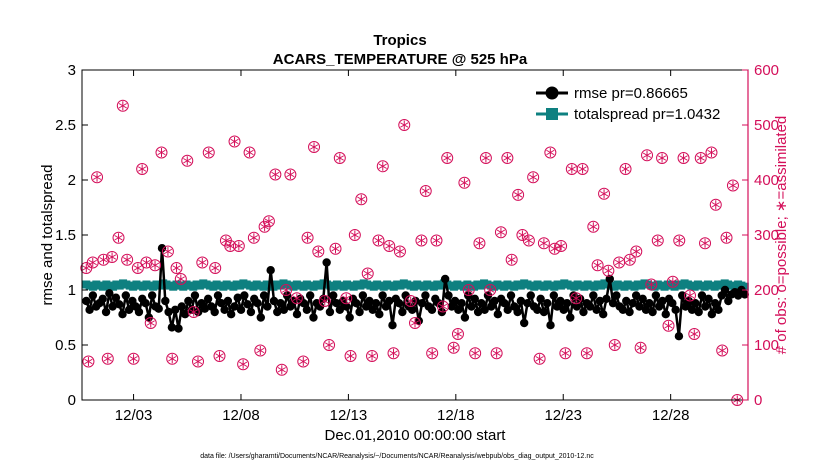  I want to click on legend-spread-marker, so click(552, 114).